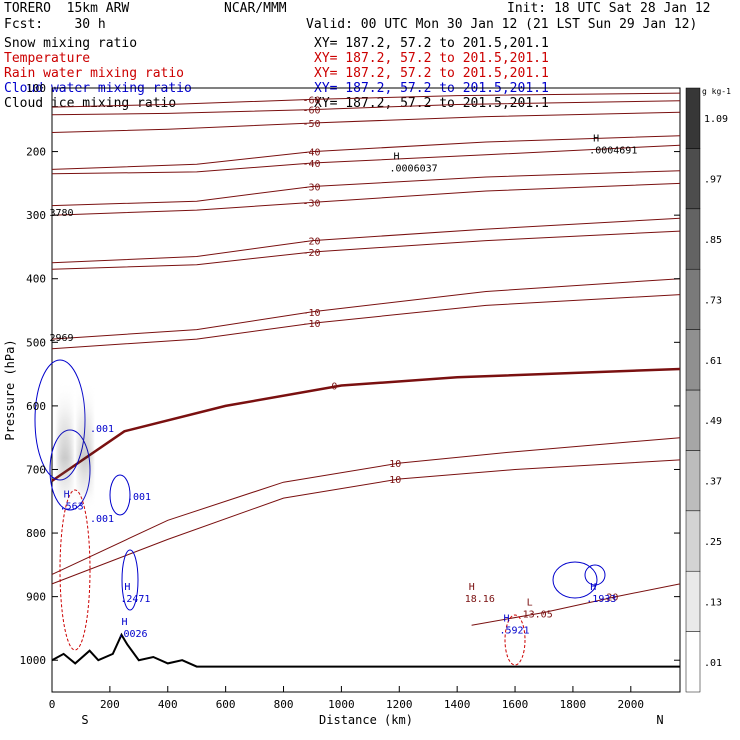 The height and width of the screenshot is (740, 740). I want to click on field-xy-rain: XY= 187.2, 57.2 to 201.5,201.1, so click(431, 73).